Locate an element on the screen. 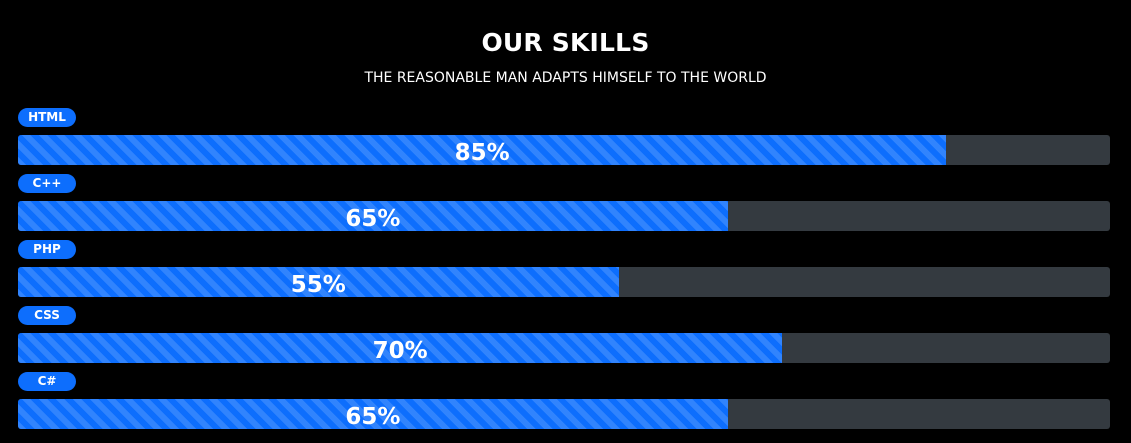  skill-name-badge: C++ is located at coordinates (47, 183).